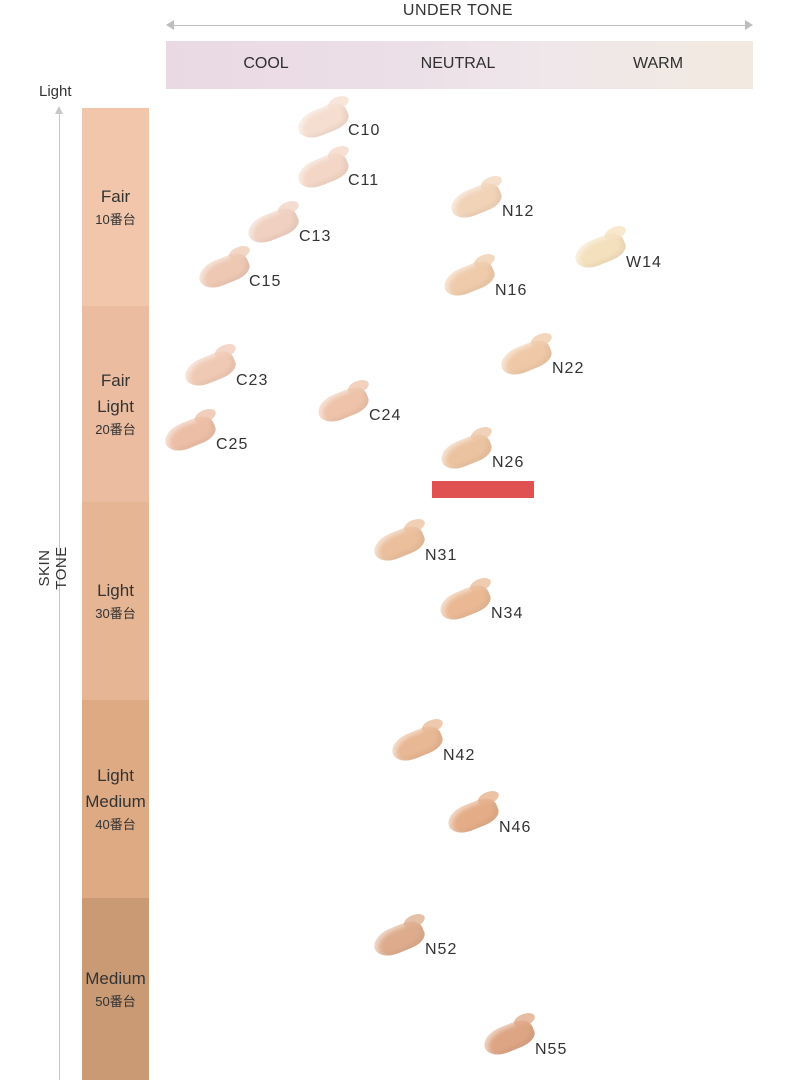  Describe the element at coordinates (115, 613) in the screenshot. I see `tone-level-series: 30番台` at that location.